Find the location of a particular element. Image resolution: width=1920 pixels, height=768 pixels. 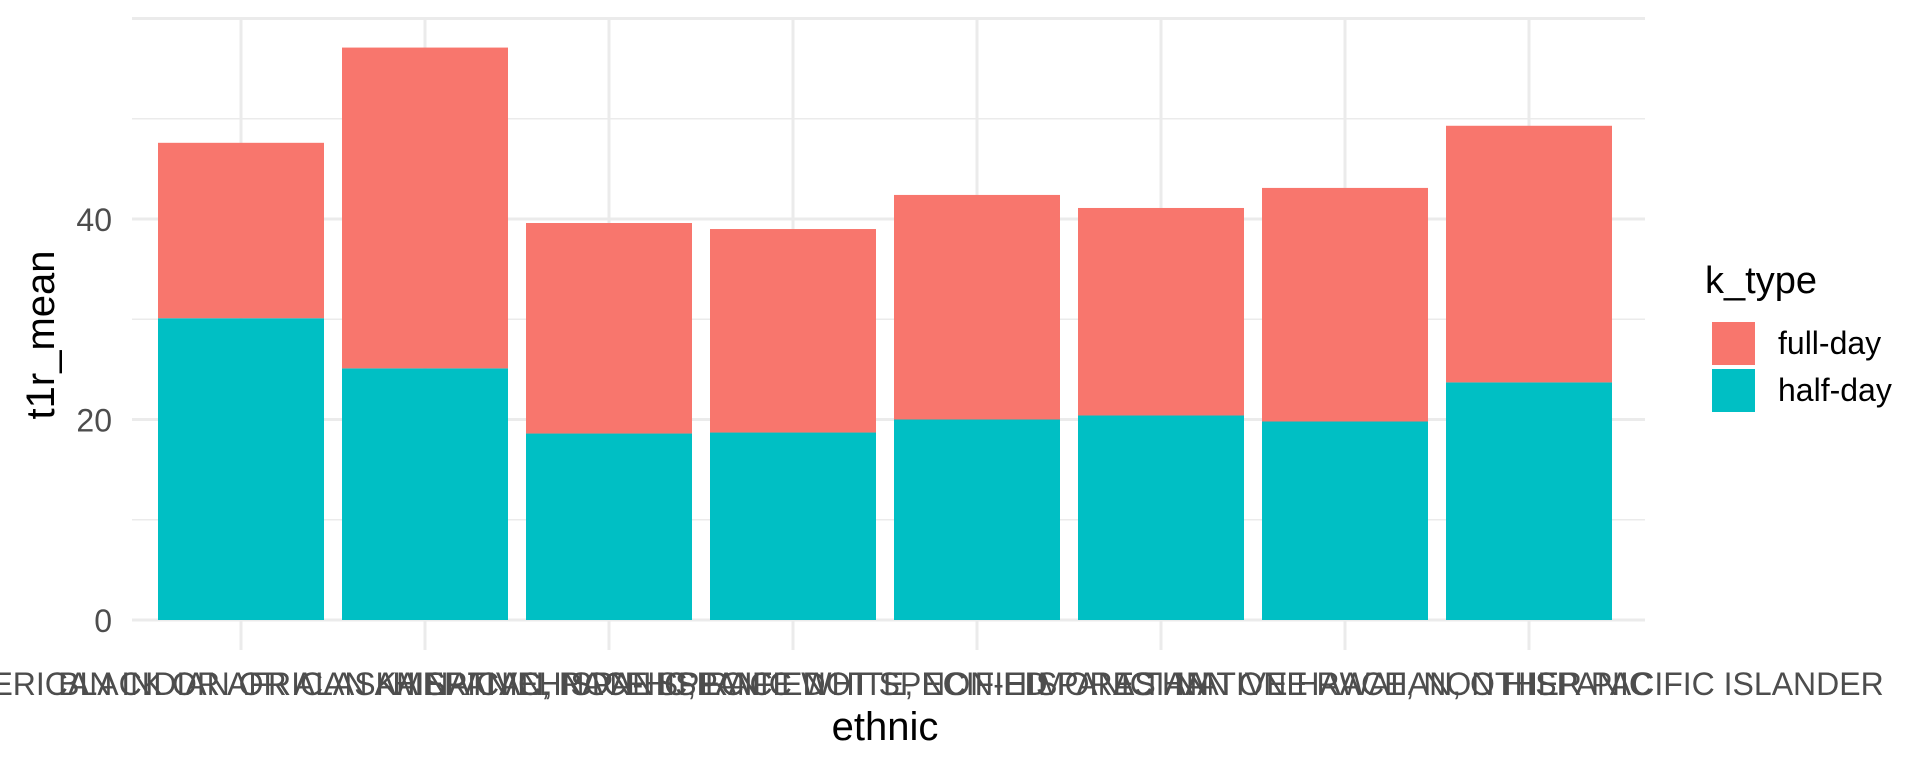

x-tick-label: BLACK OR AFRICAN AMERICAN, NON-HISPANIC is located at coordinates (425, 684).